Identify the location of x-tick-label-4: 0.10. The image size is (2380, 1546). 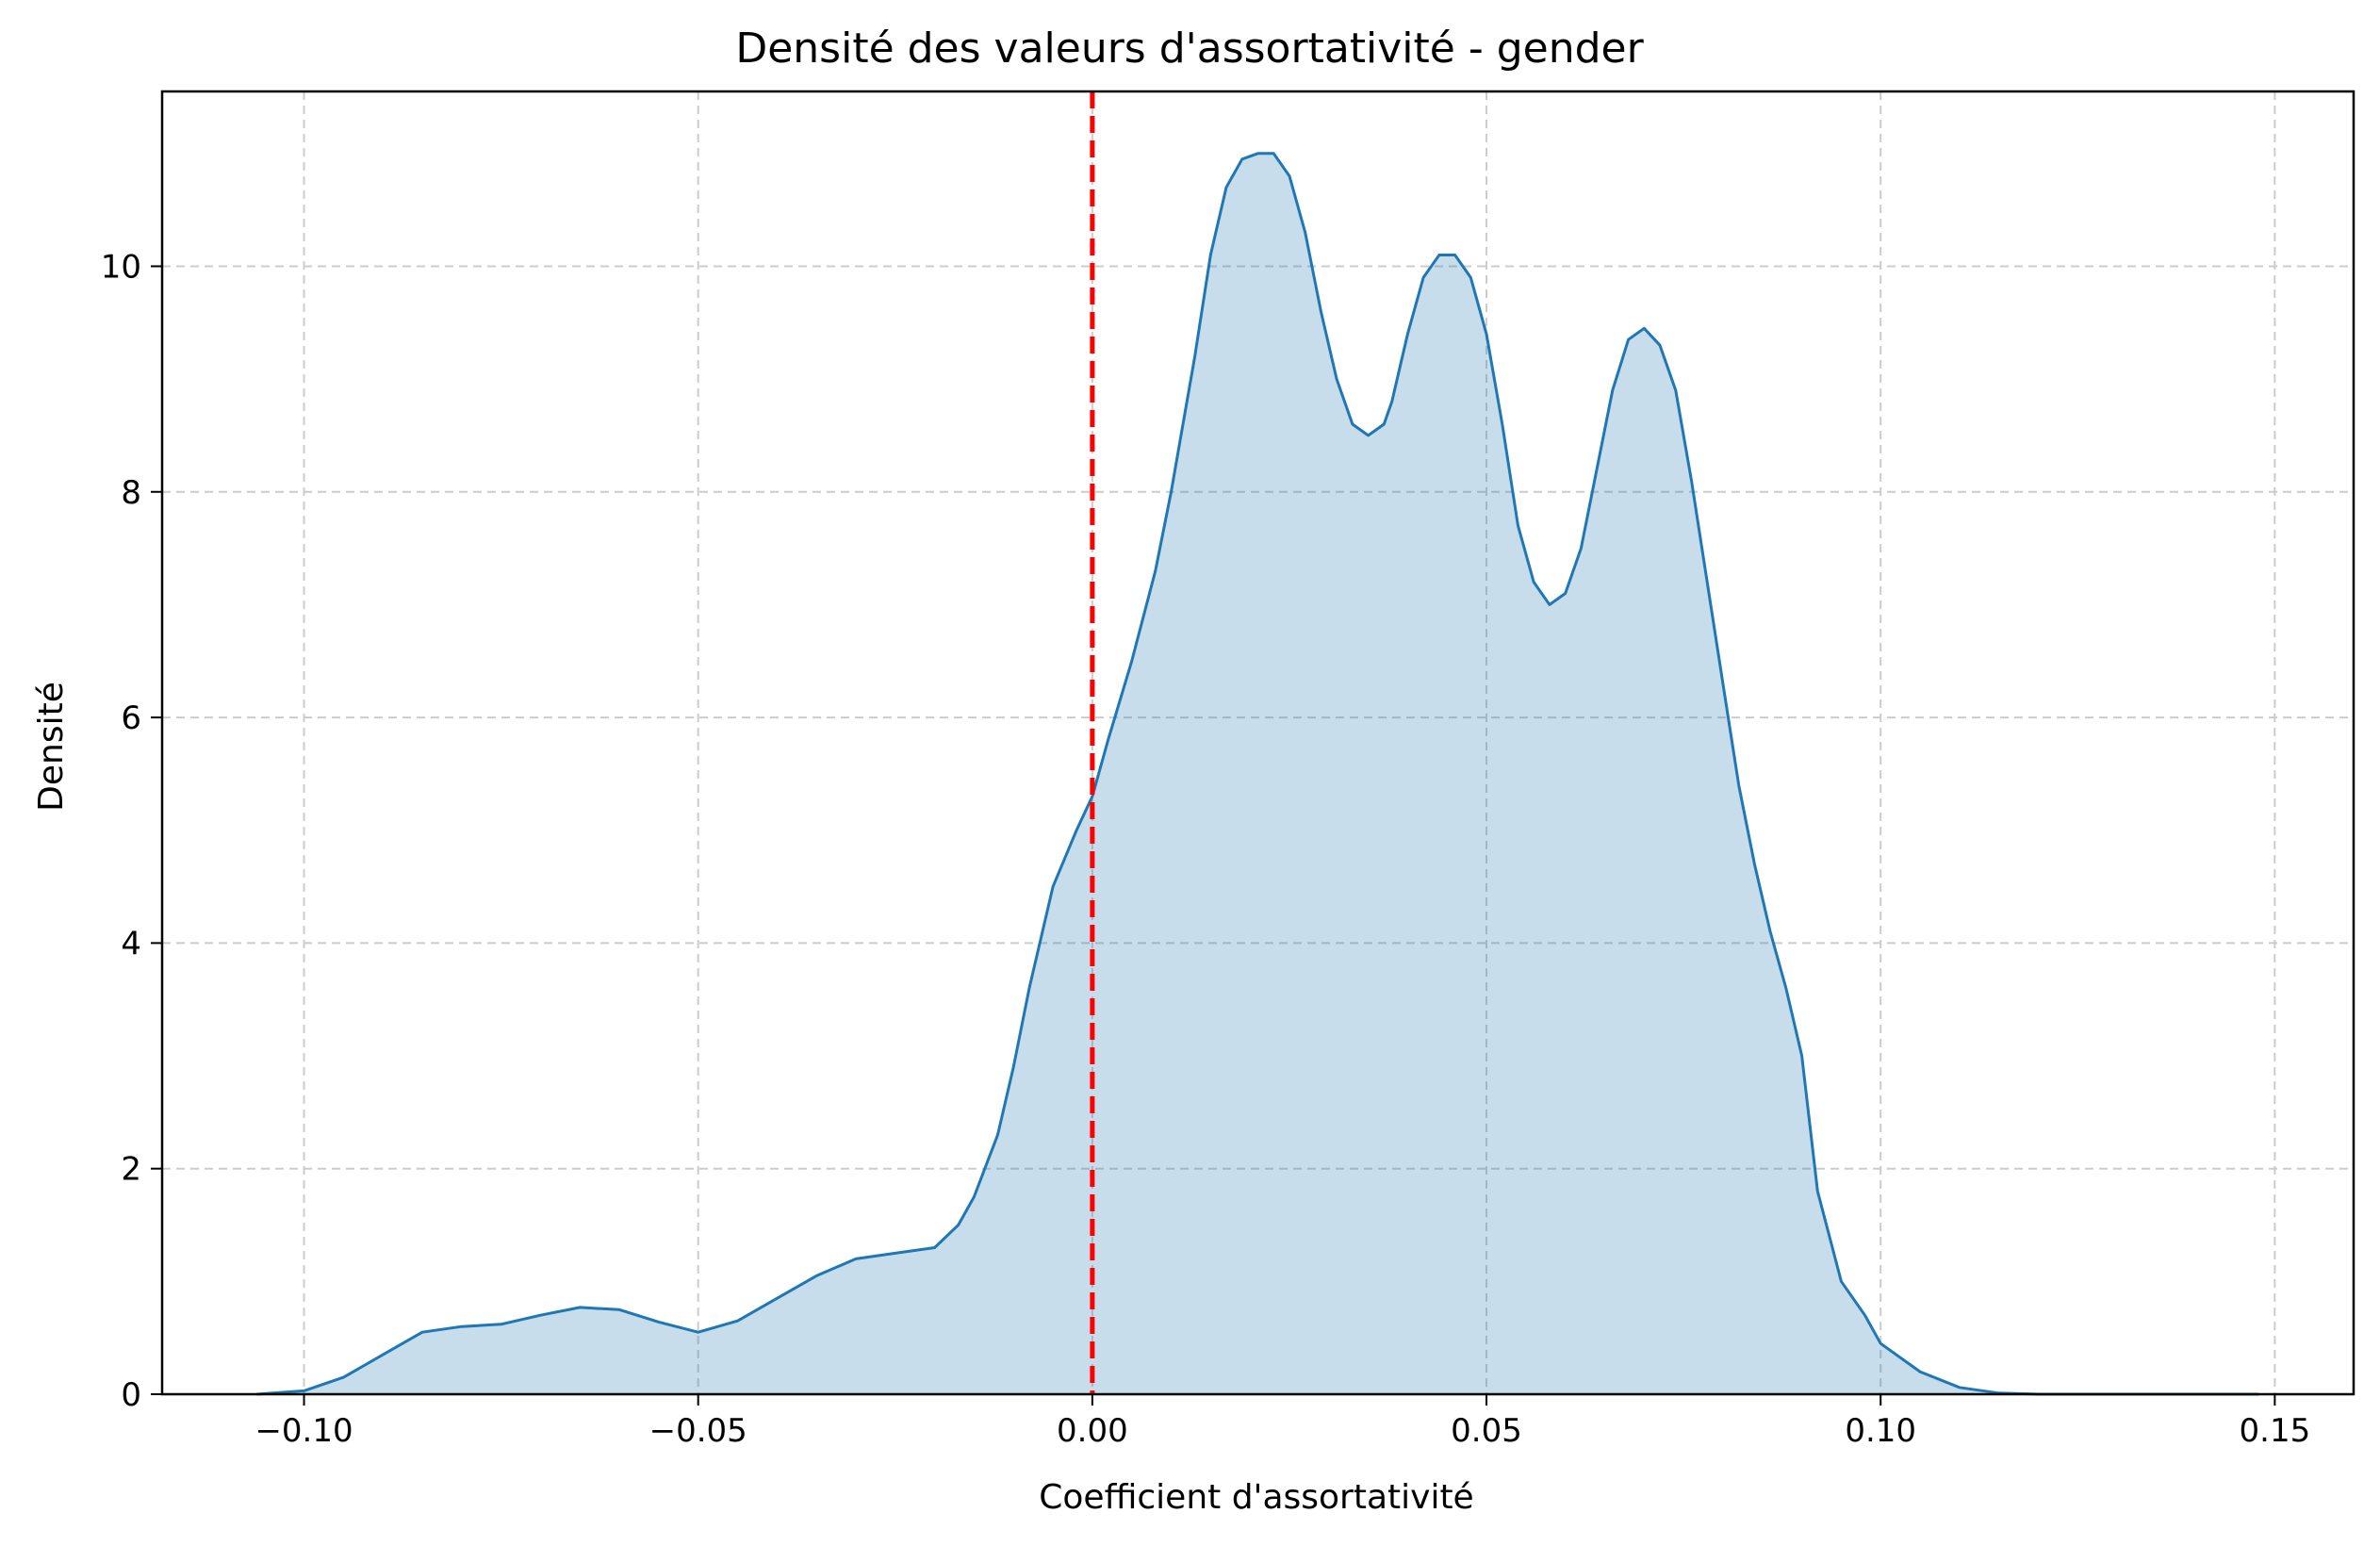
(1880, 1431).